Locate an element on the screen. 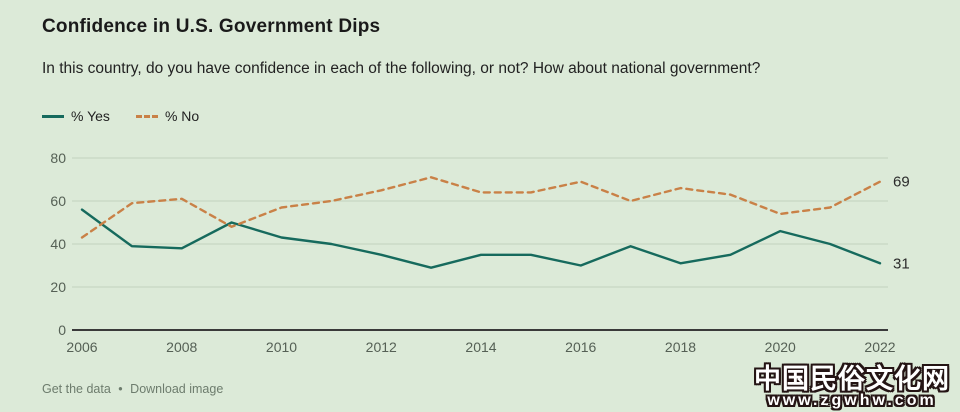 This screenshot has height=412, width=960. get-data-link: Get the data is located at coordinates (76, 389).